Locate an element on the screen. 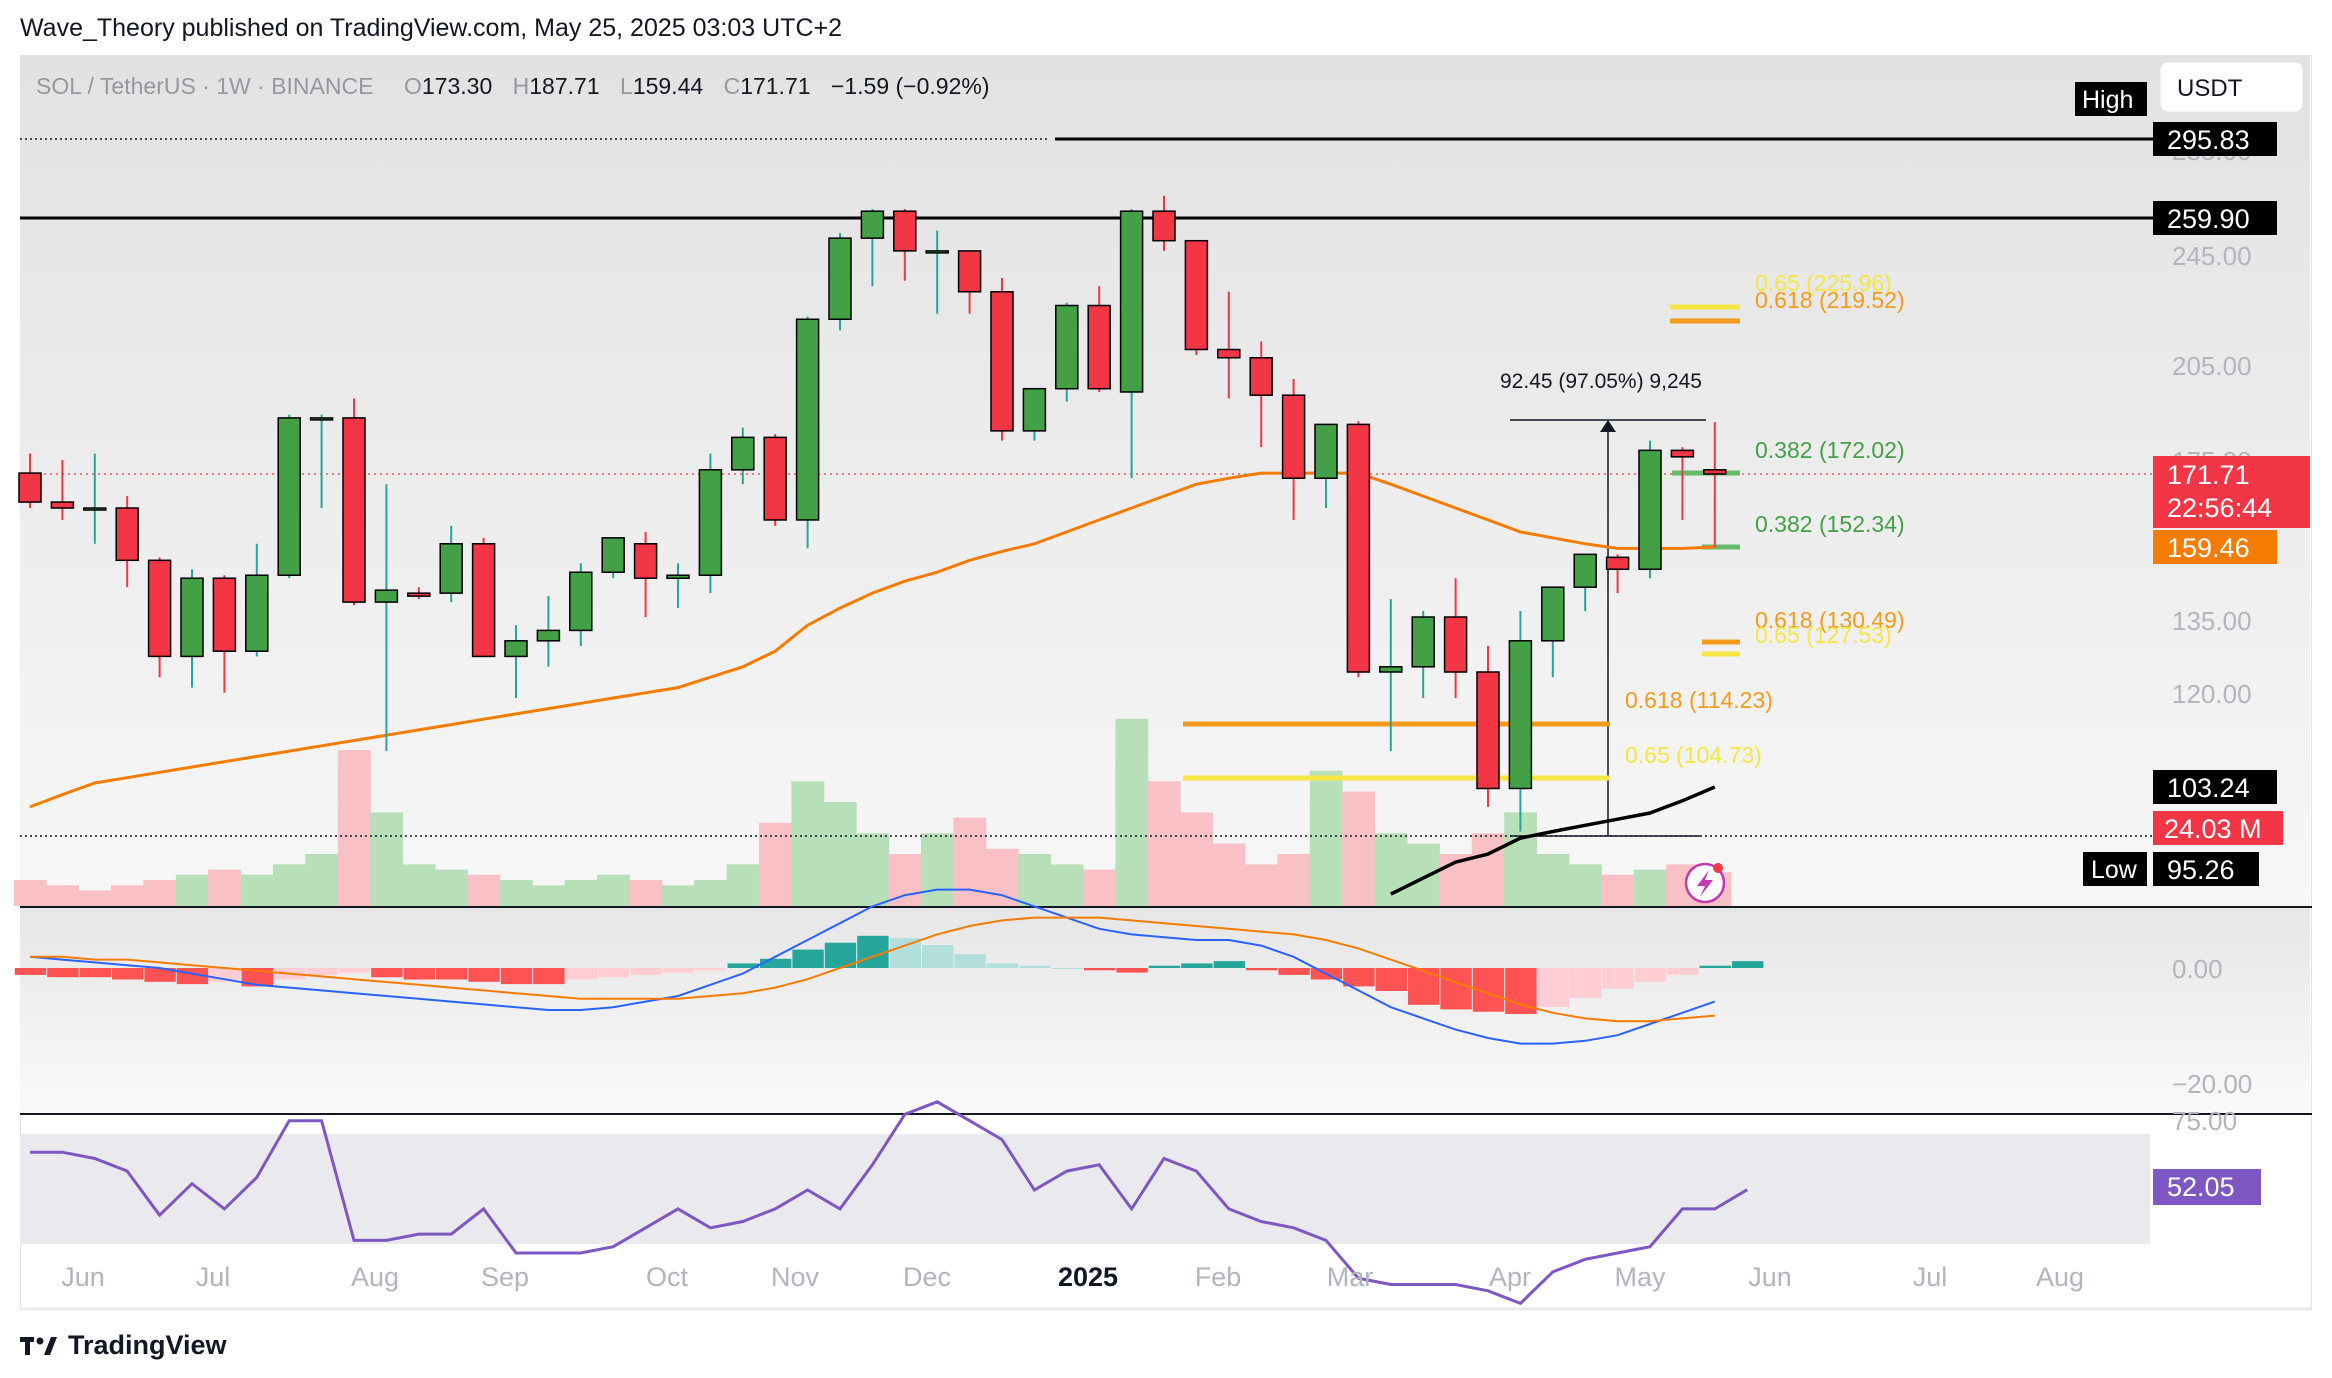 This screenshot has width=2332, height=1378. fib-mid-0618-label: 0.618 (130.49) is located at coordinates (1830, 620).